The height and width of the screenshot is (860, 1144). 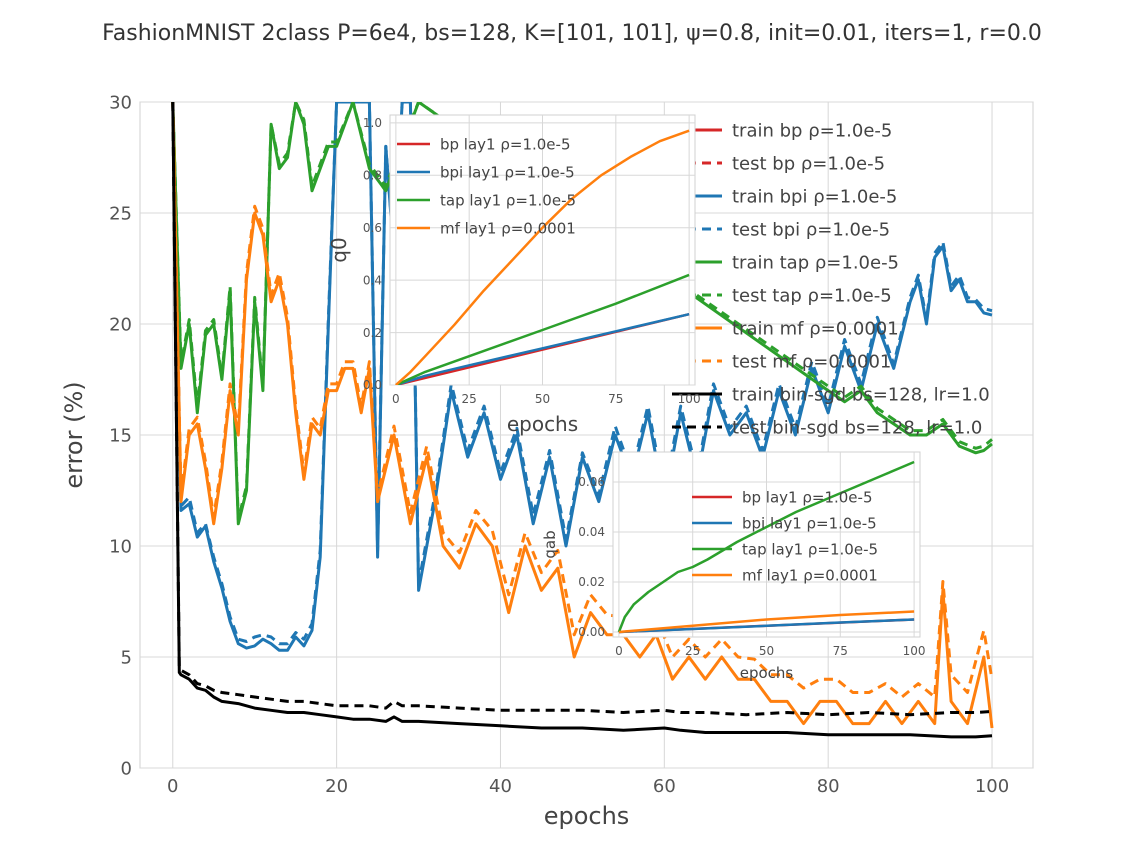 What do you see at coordinates (372, 123) in the screenshot?
I see `y-tick-label: 1.0` at bounding box center [372, 123].